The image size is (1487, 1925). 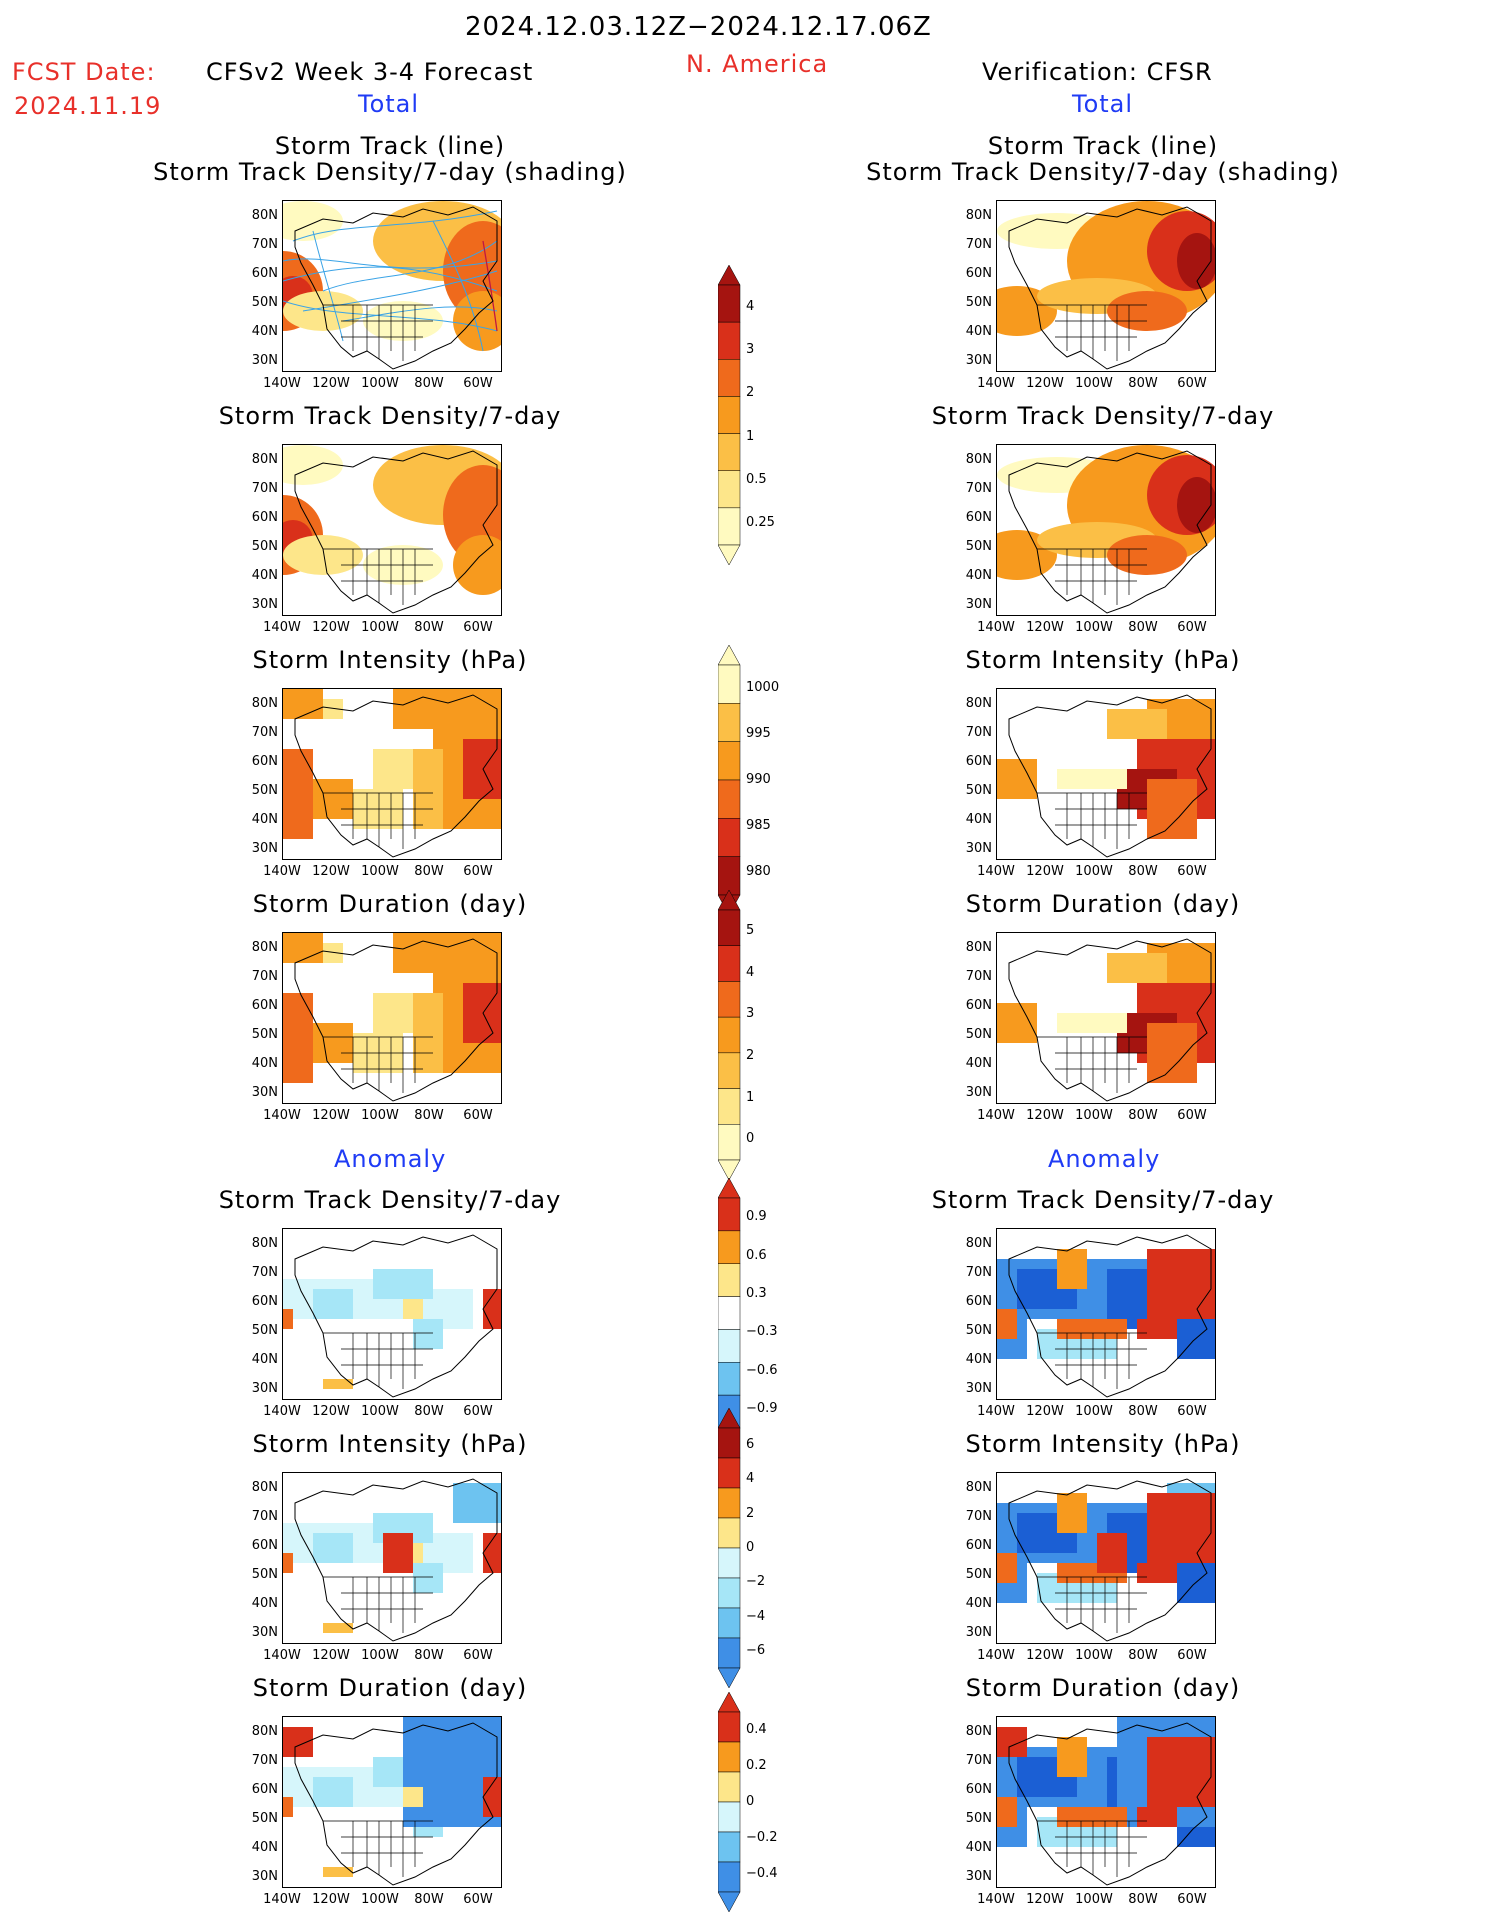 I want to click on colorbar-tick-label: 0.5, so click(x=756, y=479).